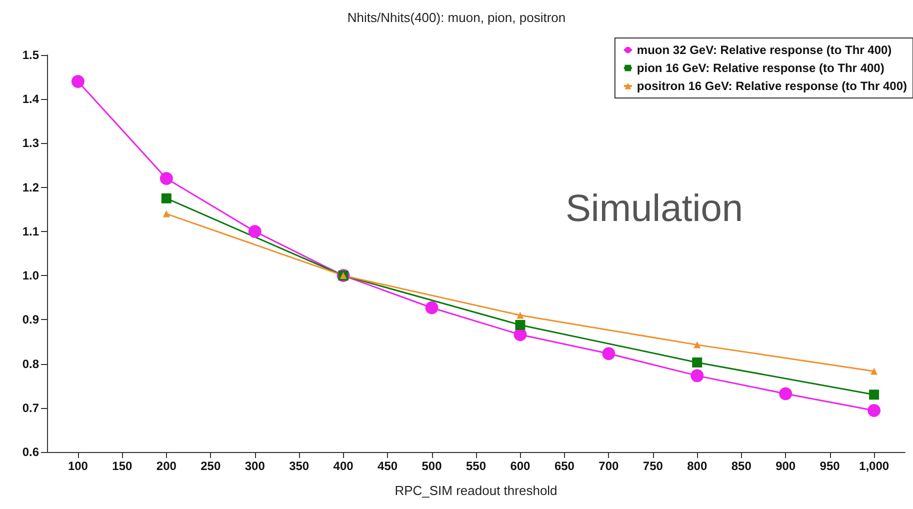 The width and height of the screenshot is (913, 509). What do you see at coordinates (654, 209) in the screenshot?
I see `annotation: Simulation` at bounding box center [654, 209].